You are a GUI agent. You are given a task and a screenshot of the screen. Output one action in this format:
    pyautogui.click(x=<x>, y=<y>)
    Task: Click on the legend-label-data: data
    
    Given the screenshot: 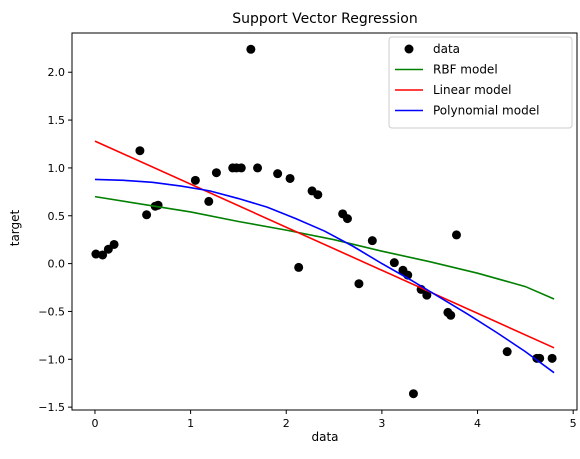 What is the action you would take?
    pyautogui.click(x=446, y=49)
    